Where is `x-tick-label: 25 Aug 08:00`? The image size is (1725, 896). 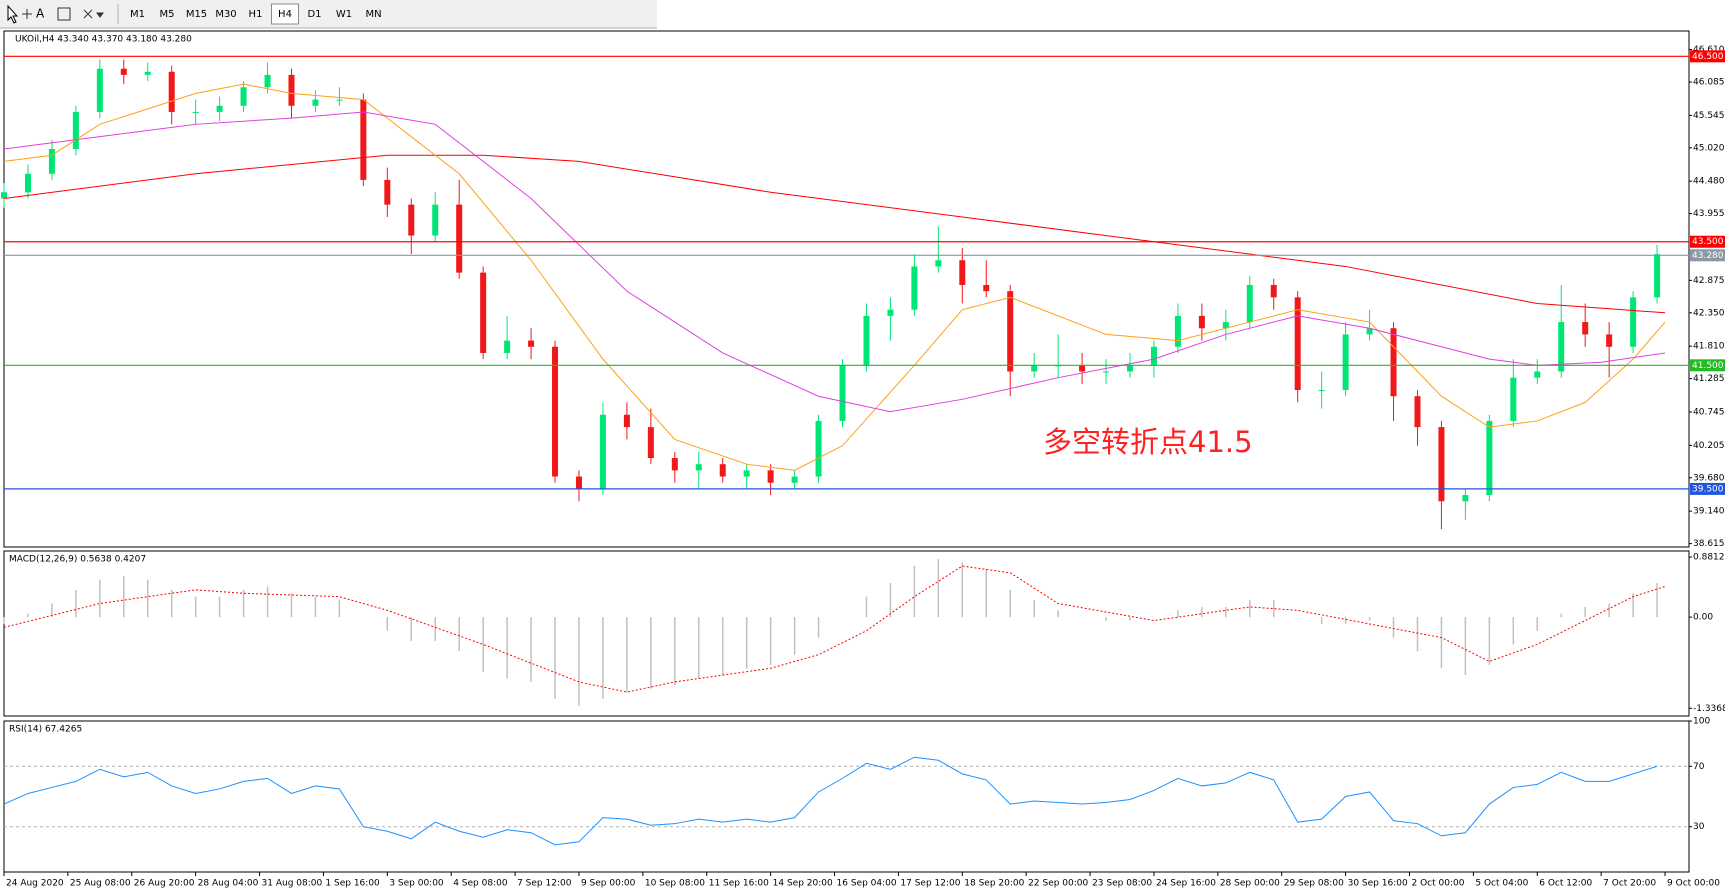 x-tick-label: 25 Aug 08:00 is located at coordinates (100, 884).